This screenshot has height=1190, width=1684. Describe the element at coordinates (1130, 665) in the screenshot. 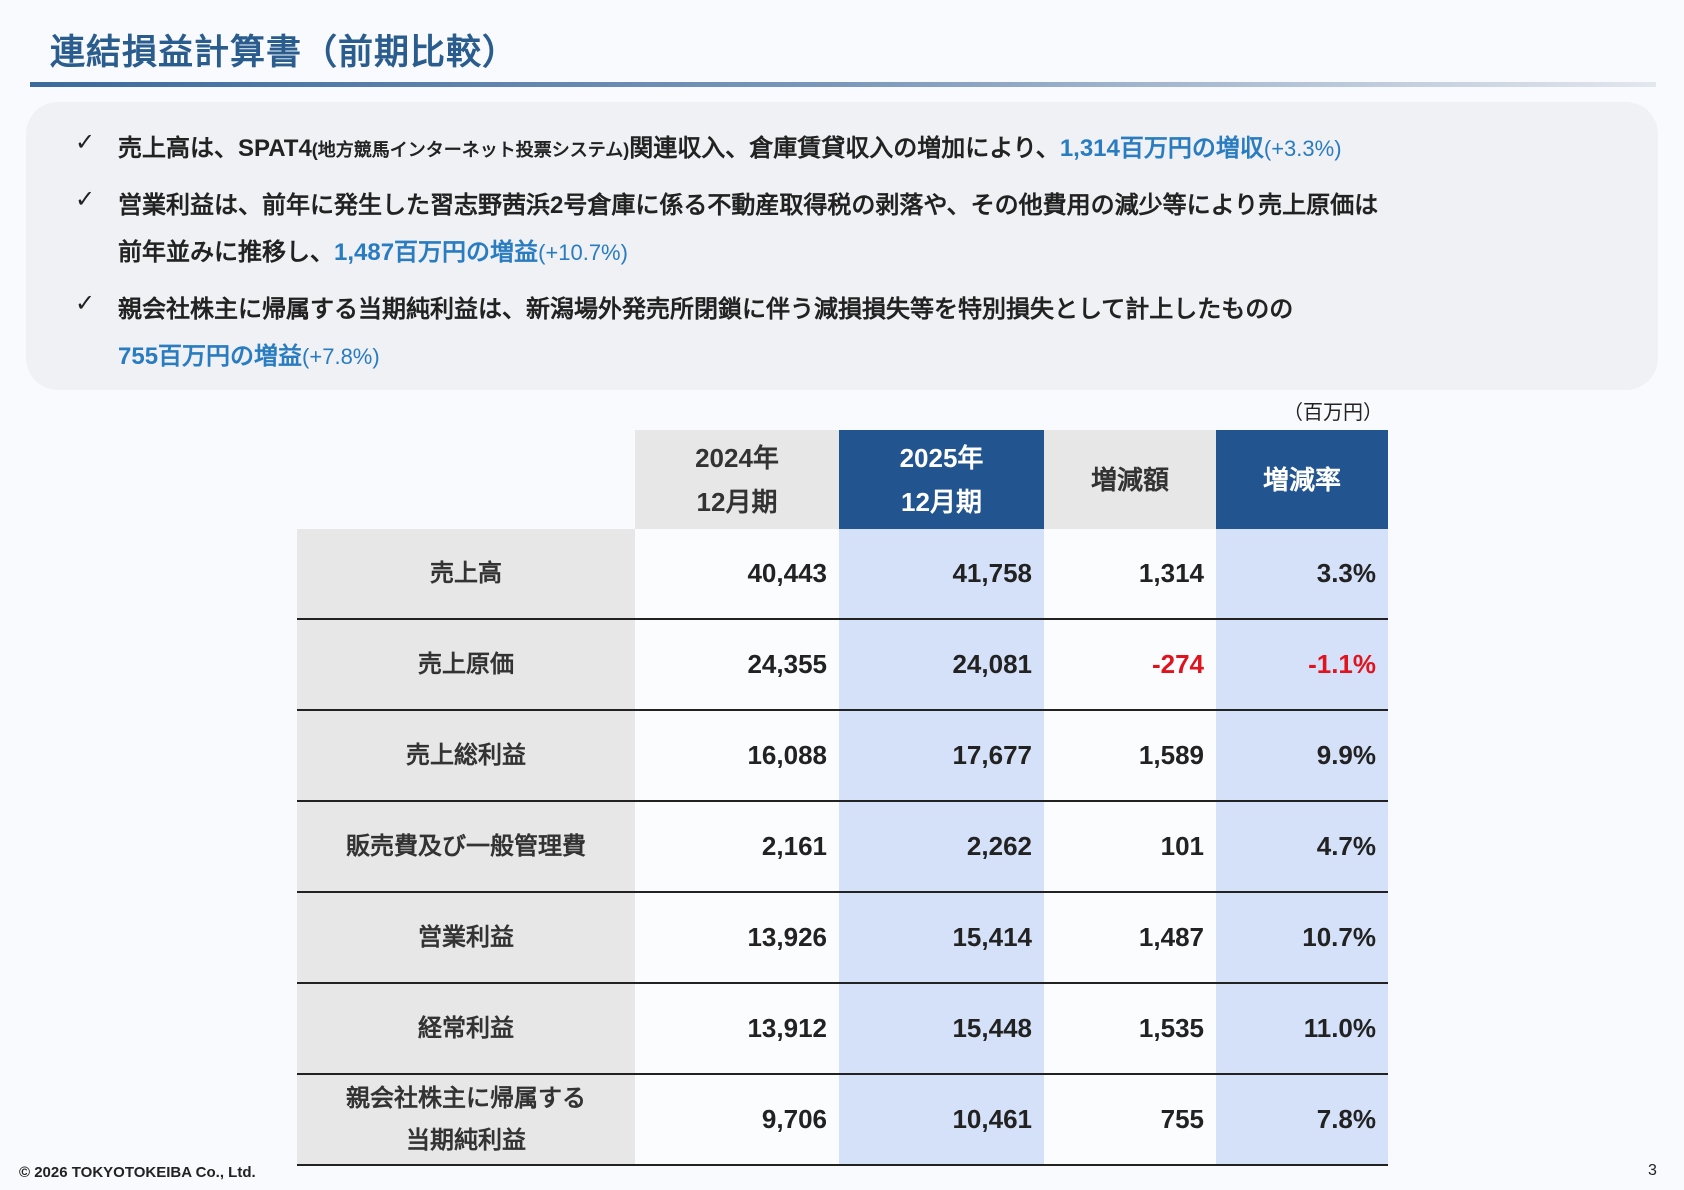

I see `cell-diff: -274` at that location.